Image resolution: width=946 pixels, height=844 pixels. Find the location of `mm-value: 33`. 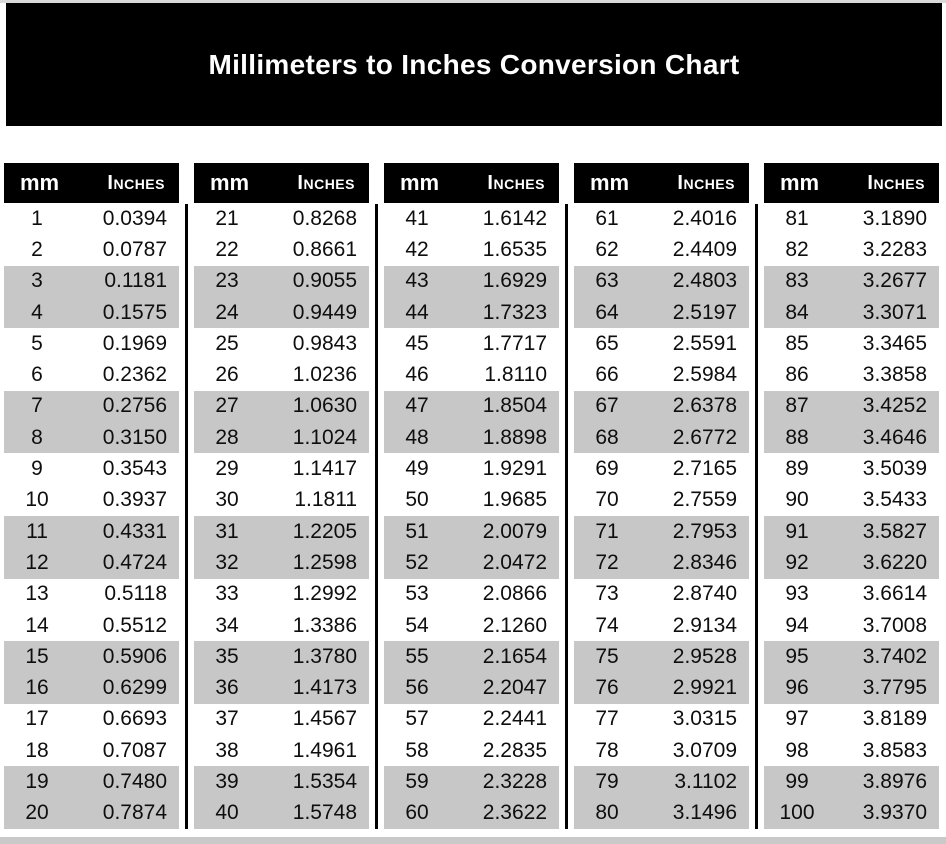

mm-value: 33 is located at coordinates (227, 594).